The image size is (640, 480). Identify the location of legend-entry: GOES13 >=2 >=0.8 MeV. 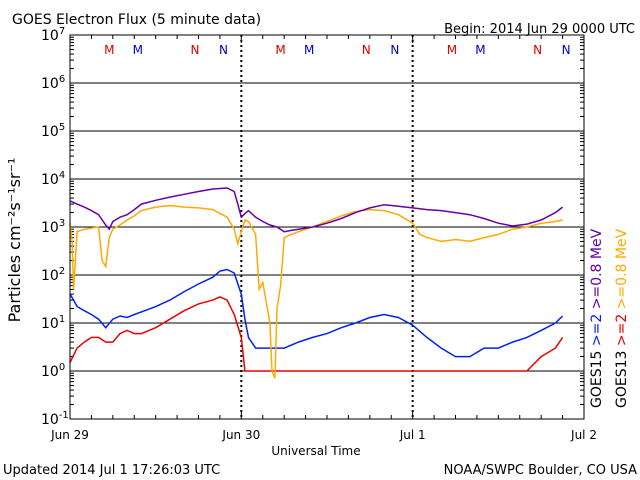
(622, 318).